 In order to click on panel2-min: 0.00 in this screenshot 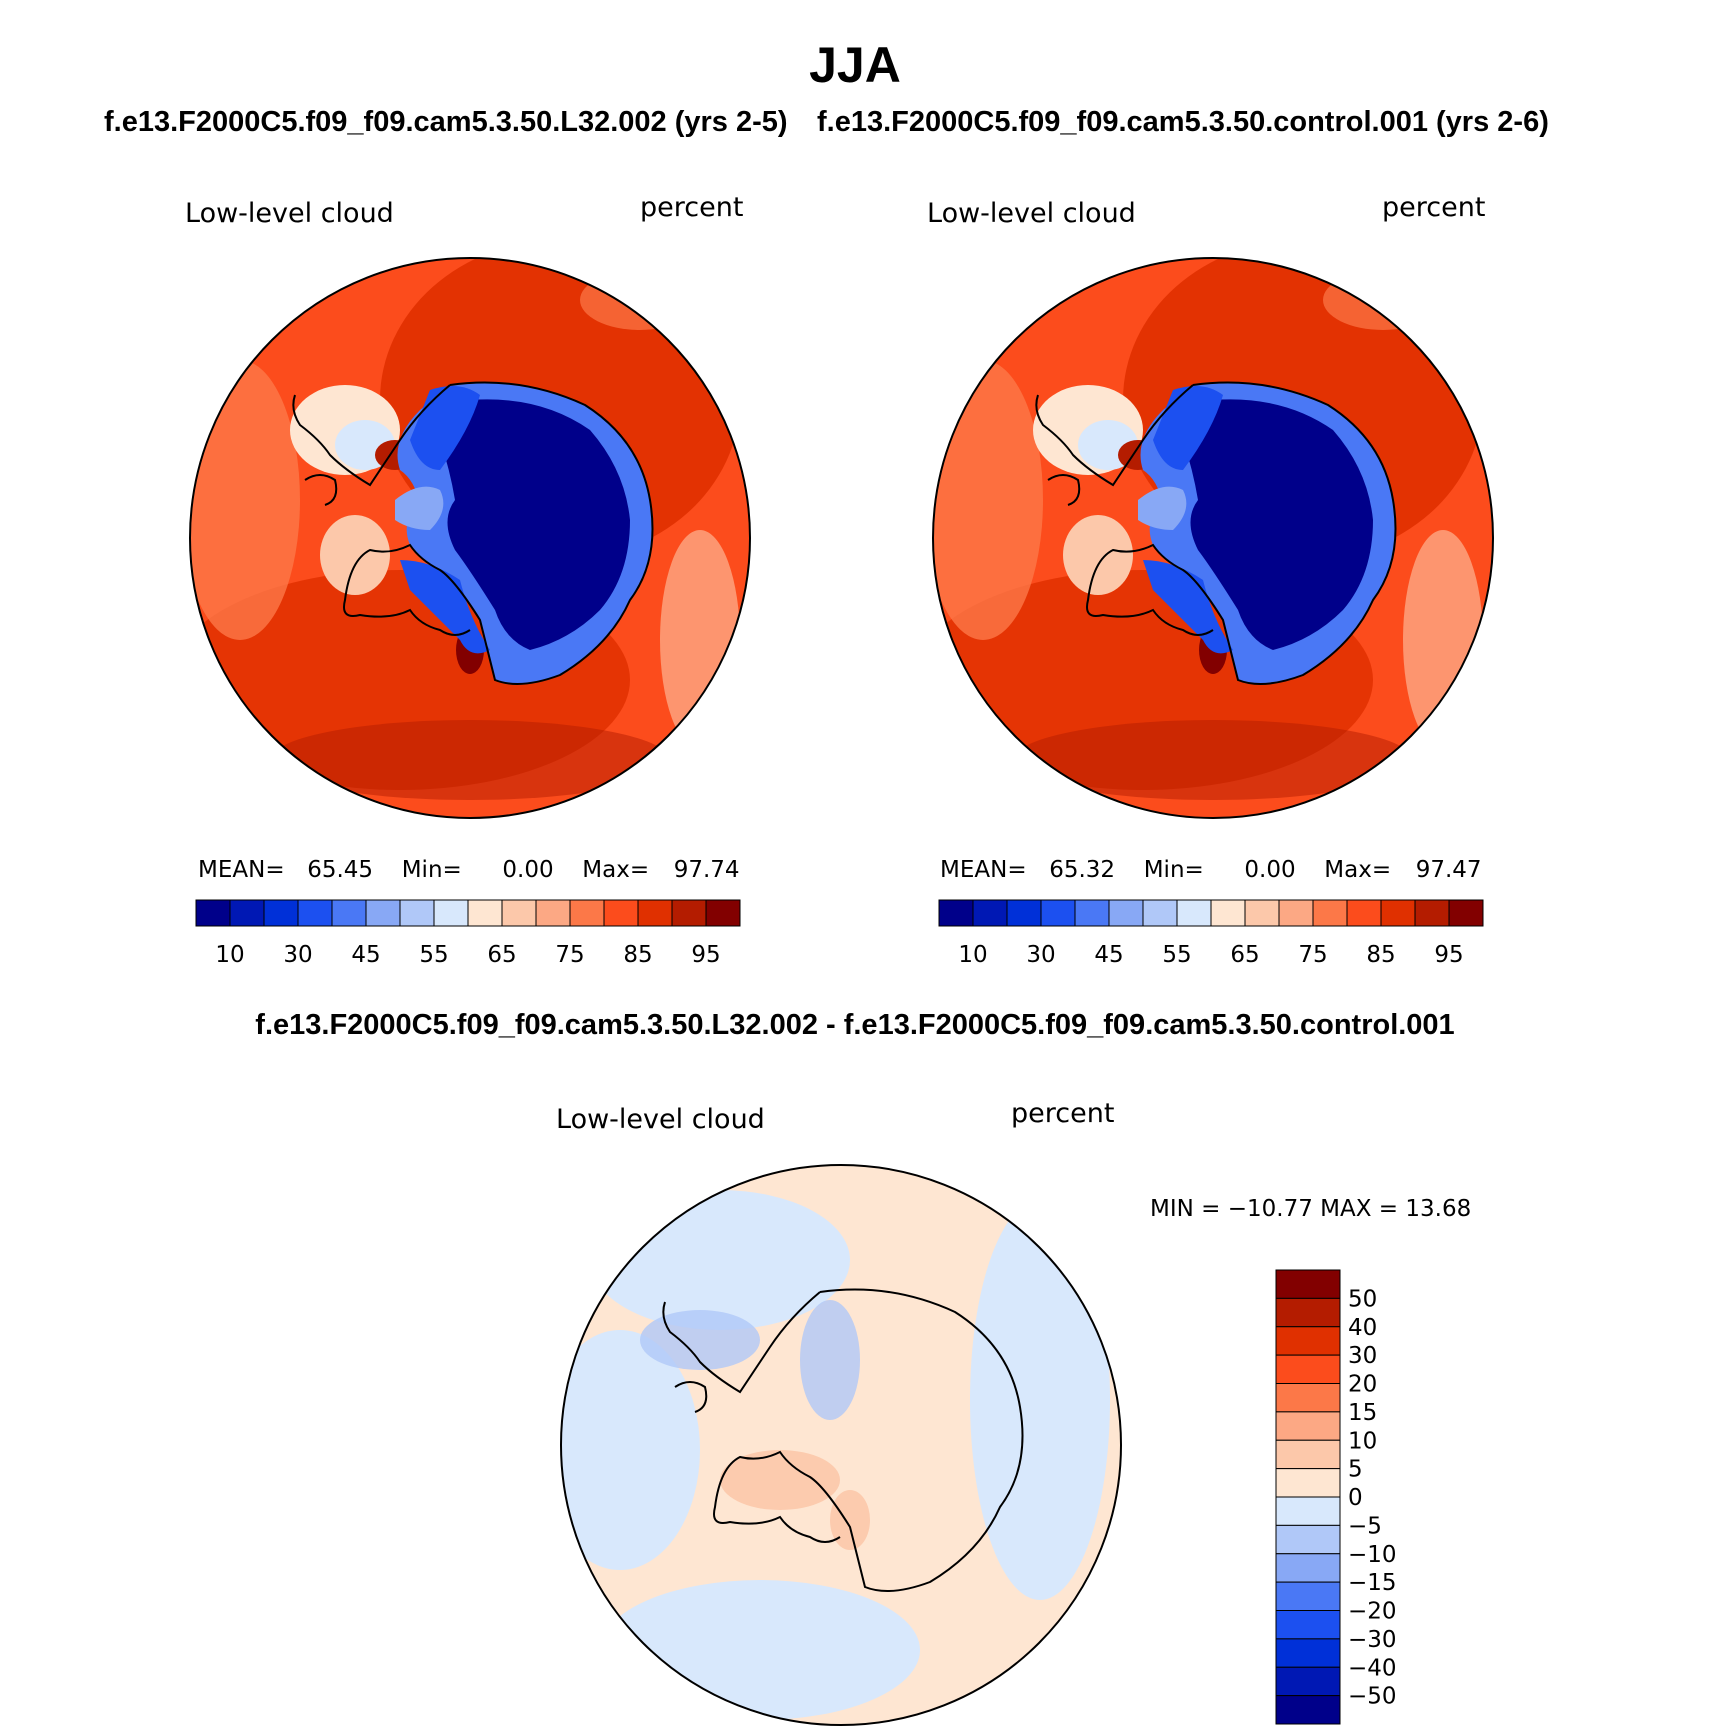, I will do `click(1270, 870)`.